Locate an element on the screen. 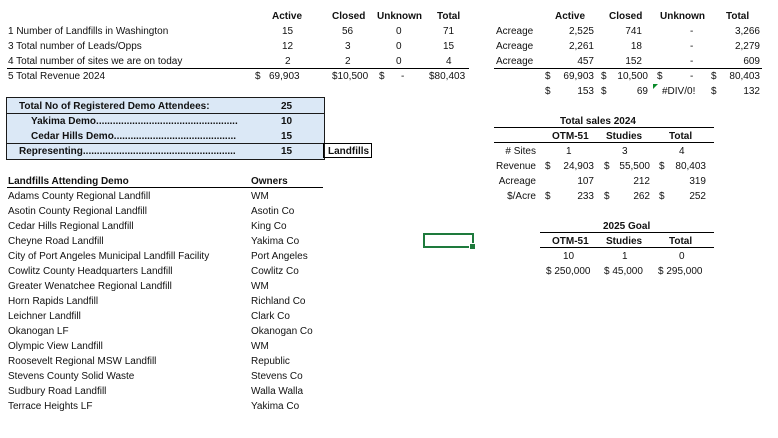  acreage-divider is located at coordinates (628, 68).